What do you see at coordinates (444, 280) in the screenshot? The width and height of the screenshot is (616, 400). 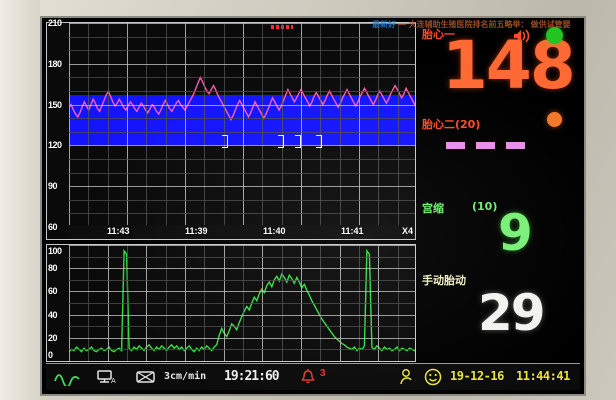 I see `fetal-movement-label: 手动胎动` at bounding box center [444, 280].